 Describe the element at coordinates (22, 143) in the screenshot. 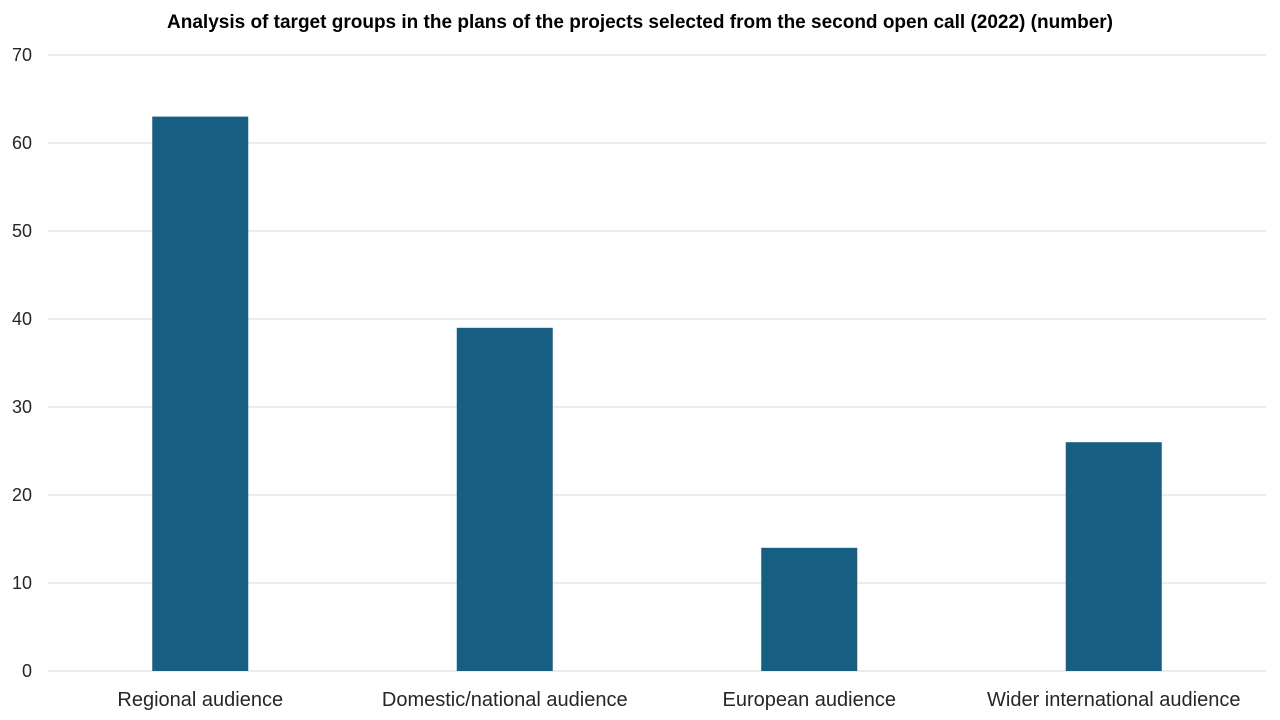

I see `y-tick-label: 60` at that location.